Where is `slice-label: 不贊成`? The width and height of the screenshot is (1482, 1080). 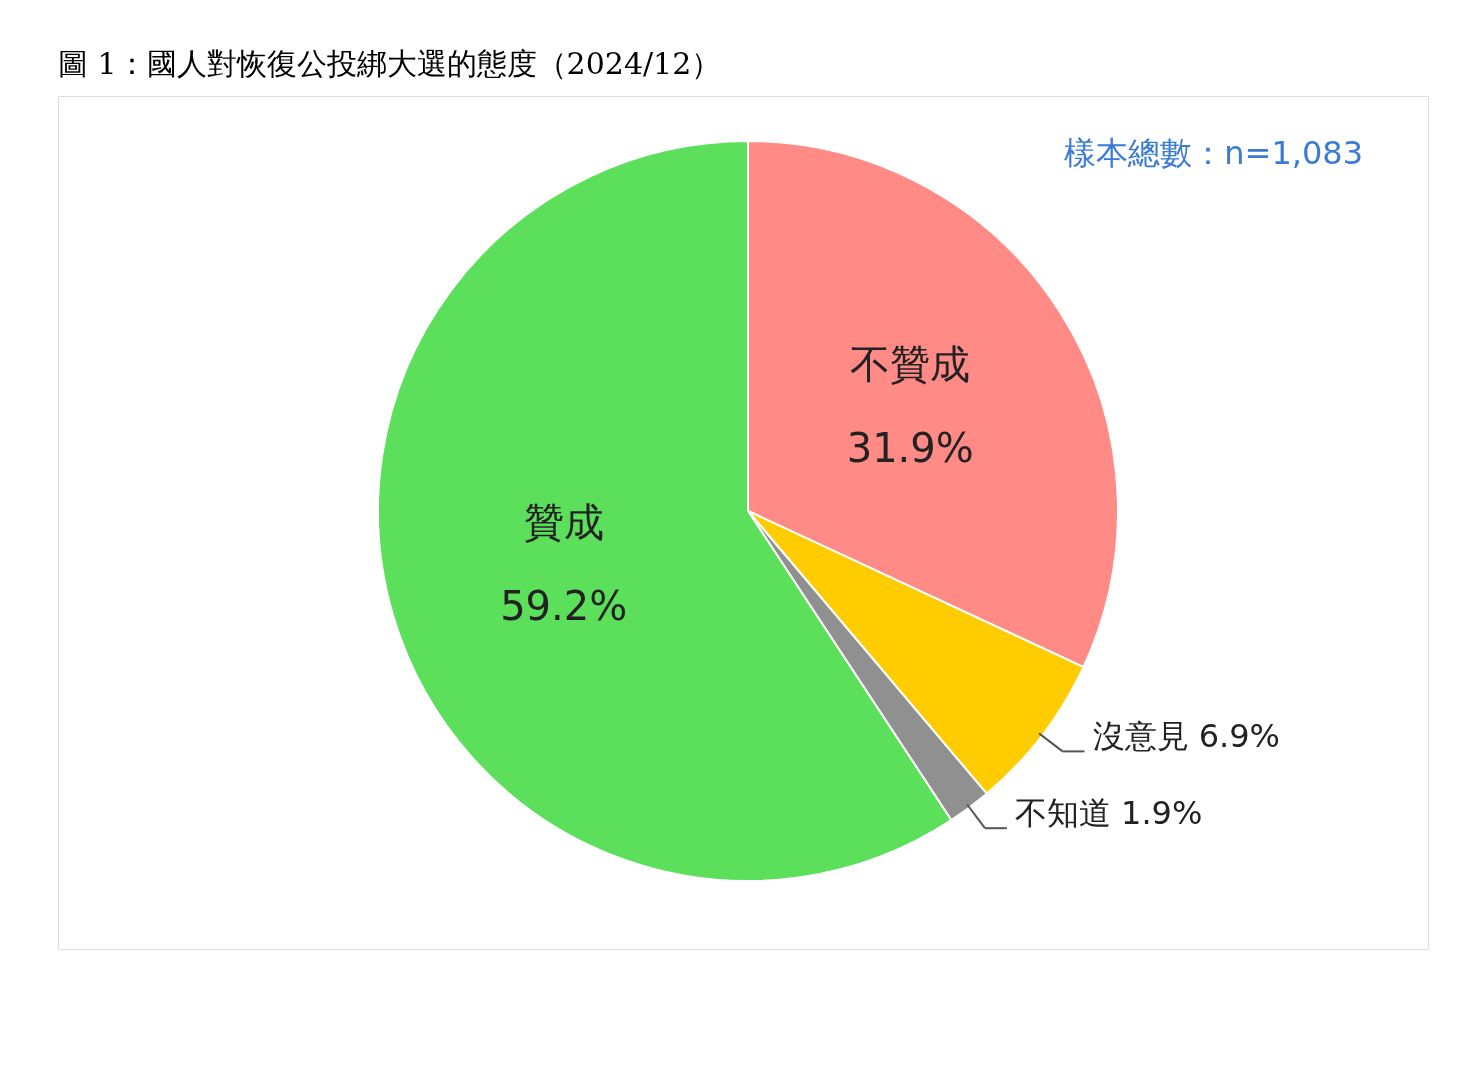 slice-label: 不贊成 is located at coordinates (910, 363).